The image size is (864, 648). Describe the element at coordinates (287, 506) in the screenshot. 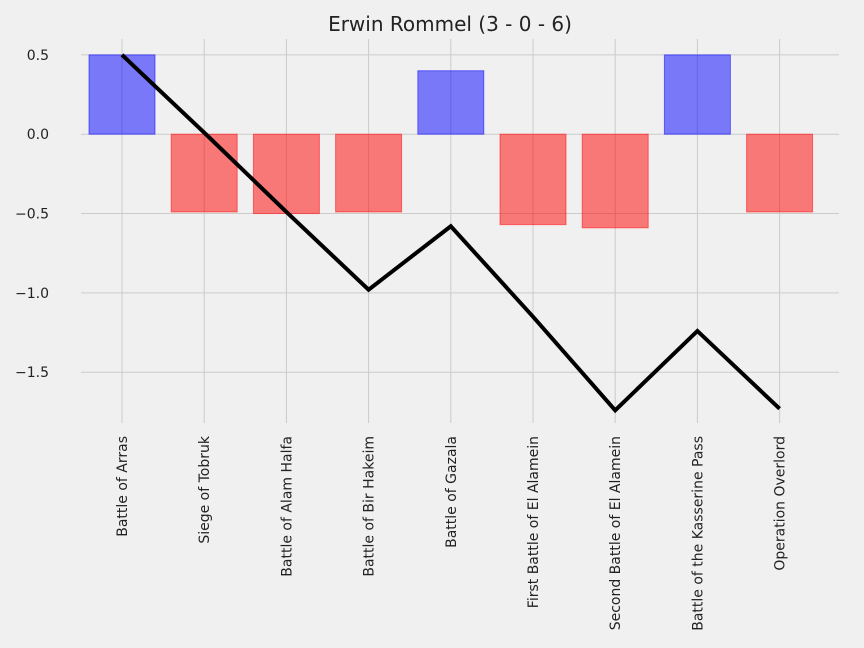

I see `x-tick-label: Battle of Alam Halfa` at that location.